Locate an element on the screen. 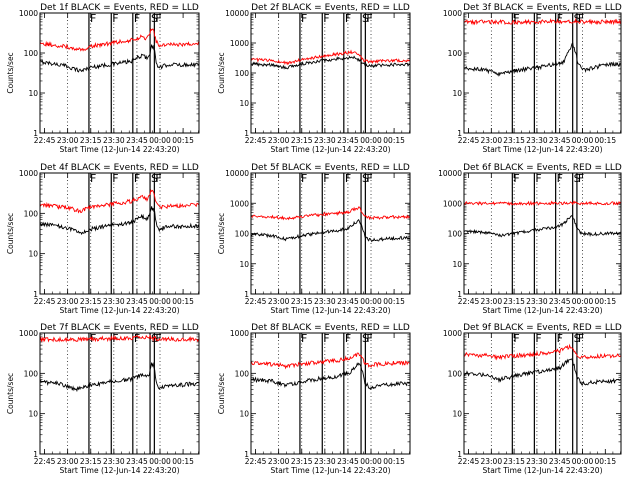  panel-title: Det 9f BLACK = Events, RED = LLD is located at coordinates (542, 328).